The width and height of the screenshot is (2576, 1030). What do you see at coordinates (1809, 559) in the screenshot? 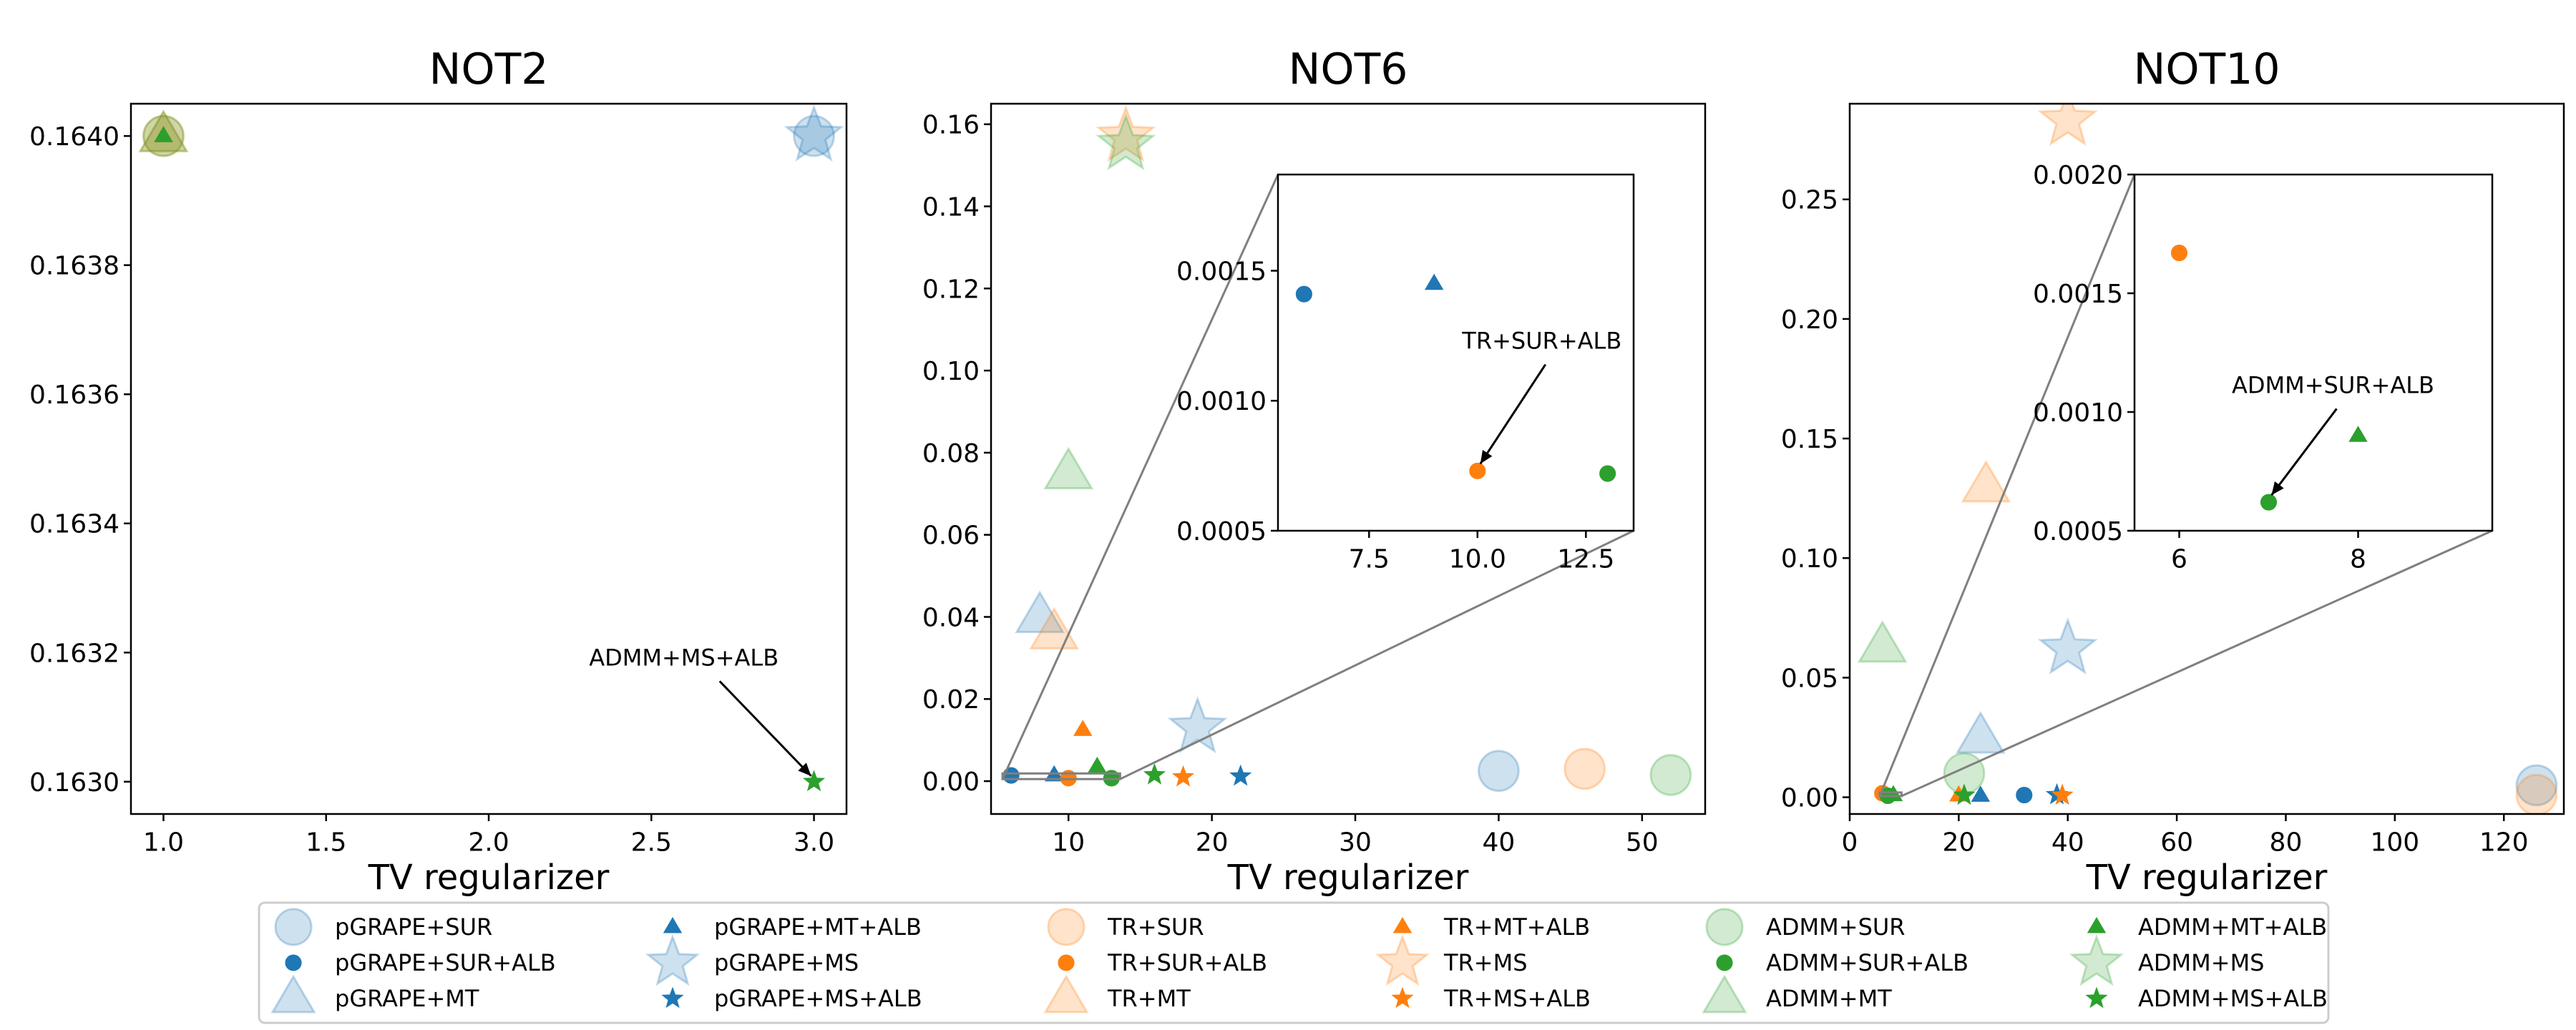
I see `chart-not10-ytick-label: 0.10` at bounding box center [1809, 559].